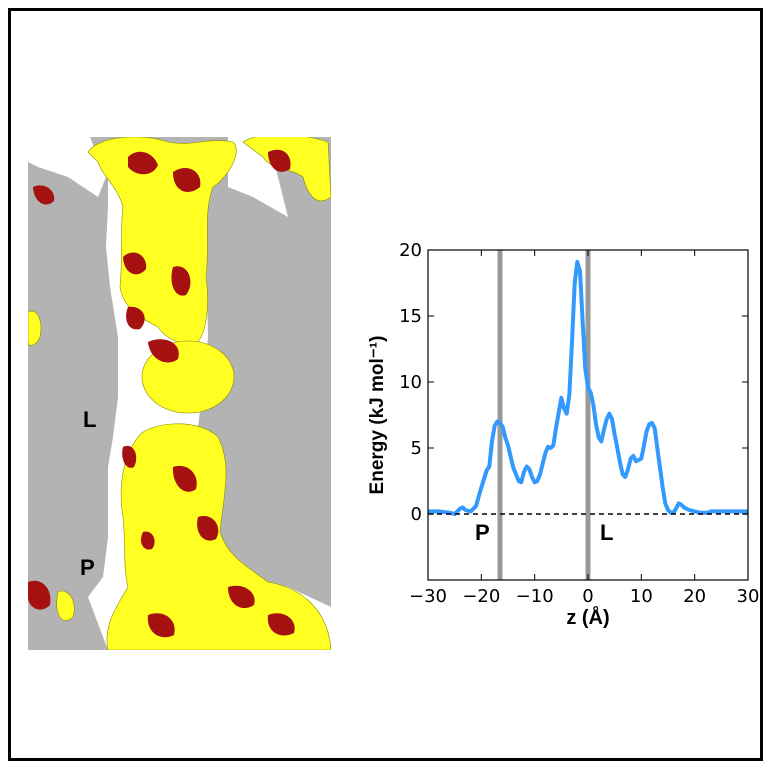 The image size is (775, 771). What do you see at coordinates (694, 596) in the screenshot?
I see `x-tick-label: 20` at bounding box center [694, 596].